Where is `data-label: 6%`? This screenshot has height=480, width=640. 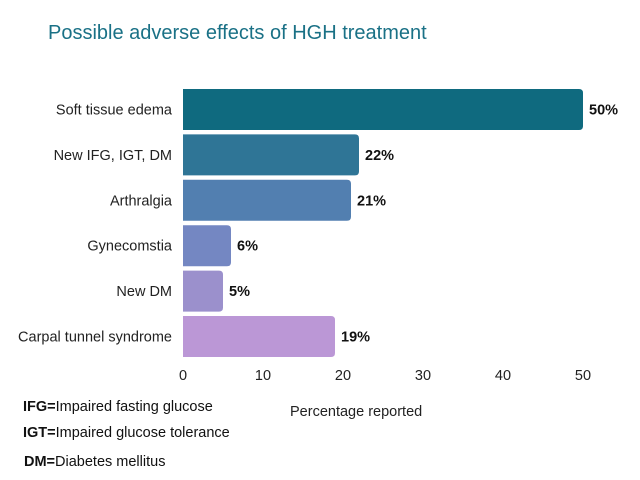
data-label: 6% is located at coordinates (247, 247).